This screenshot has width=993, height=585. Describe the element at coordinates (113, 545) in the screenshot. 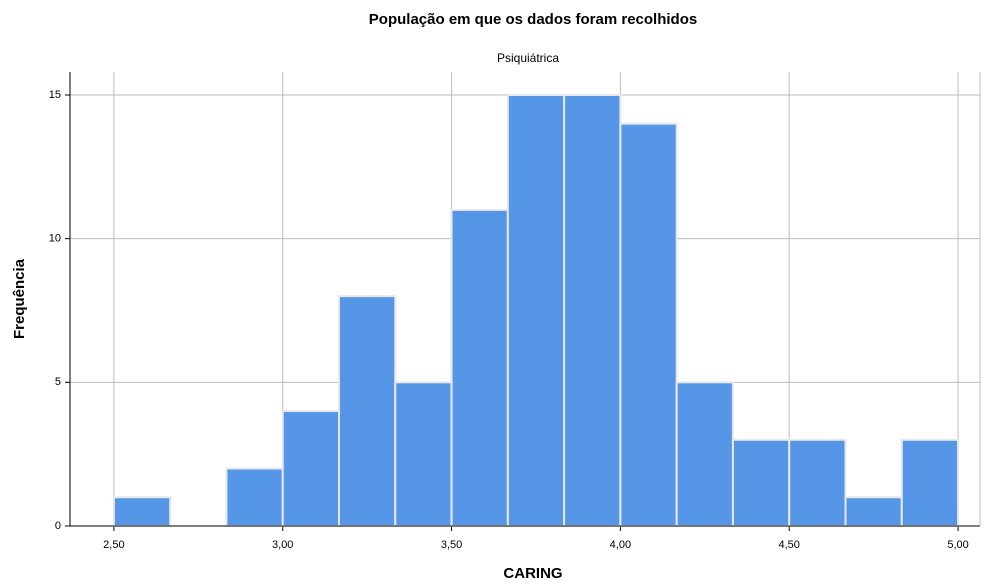

I see `x-tick-label: 2,50` at that location.